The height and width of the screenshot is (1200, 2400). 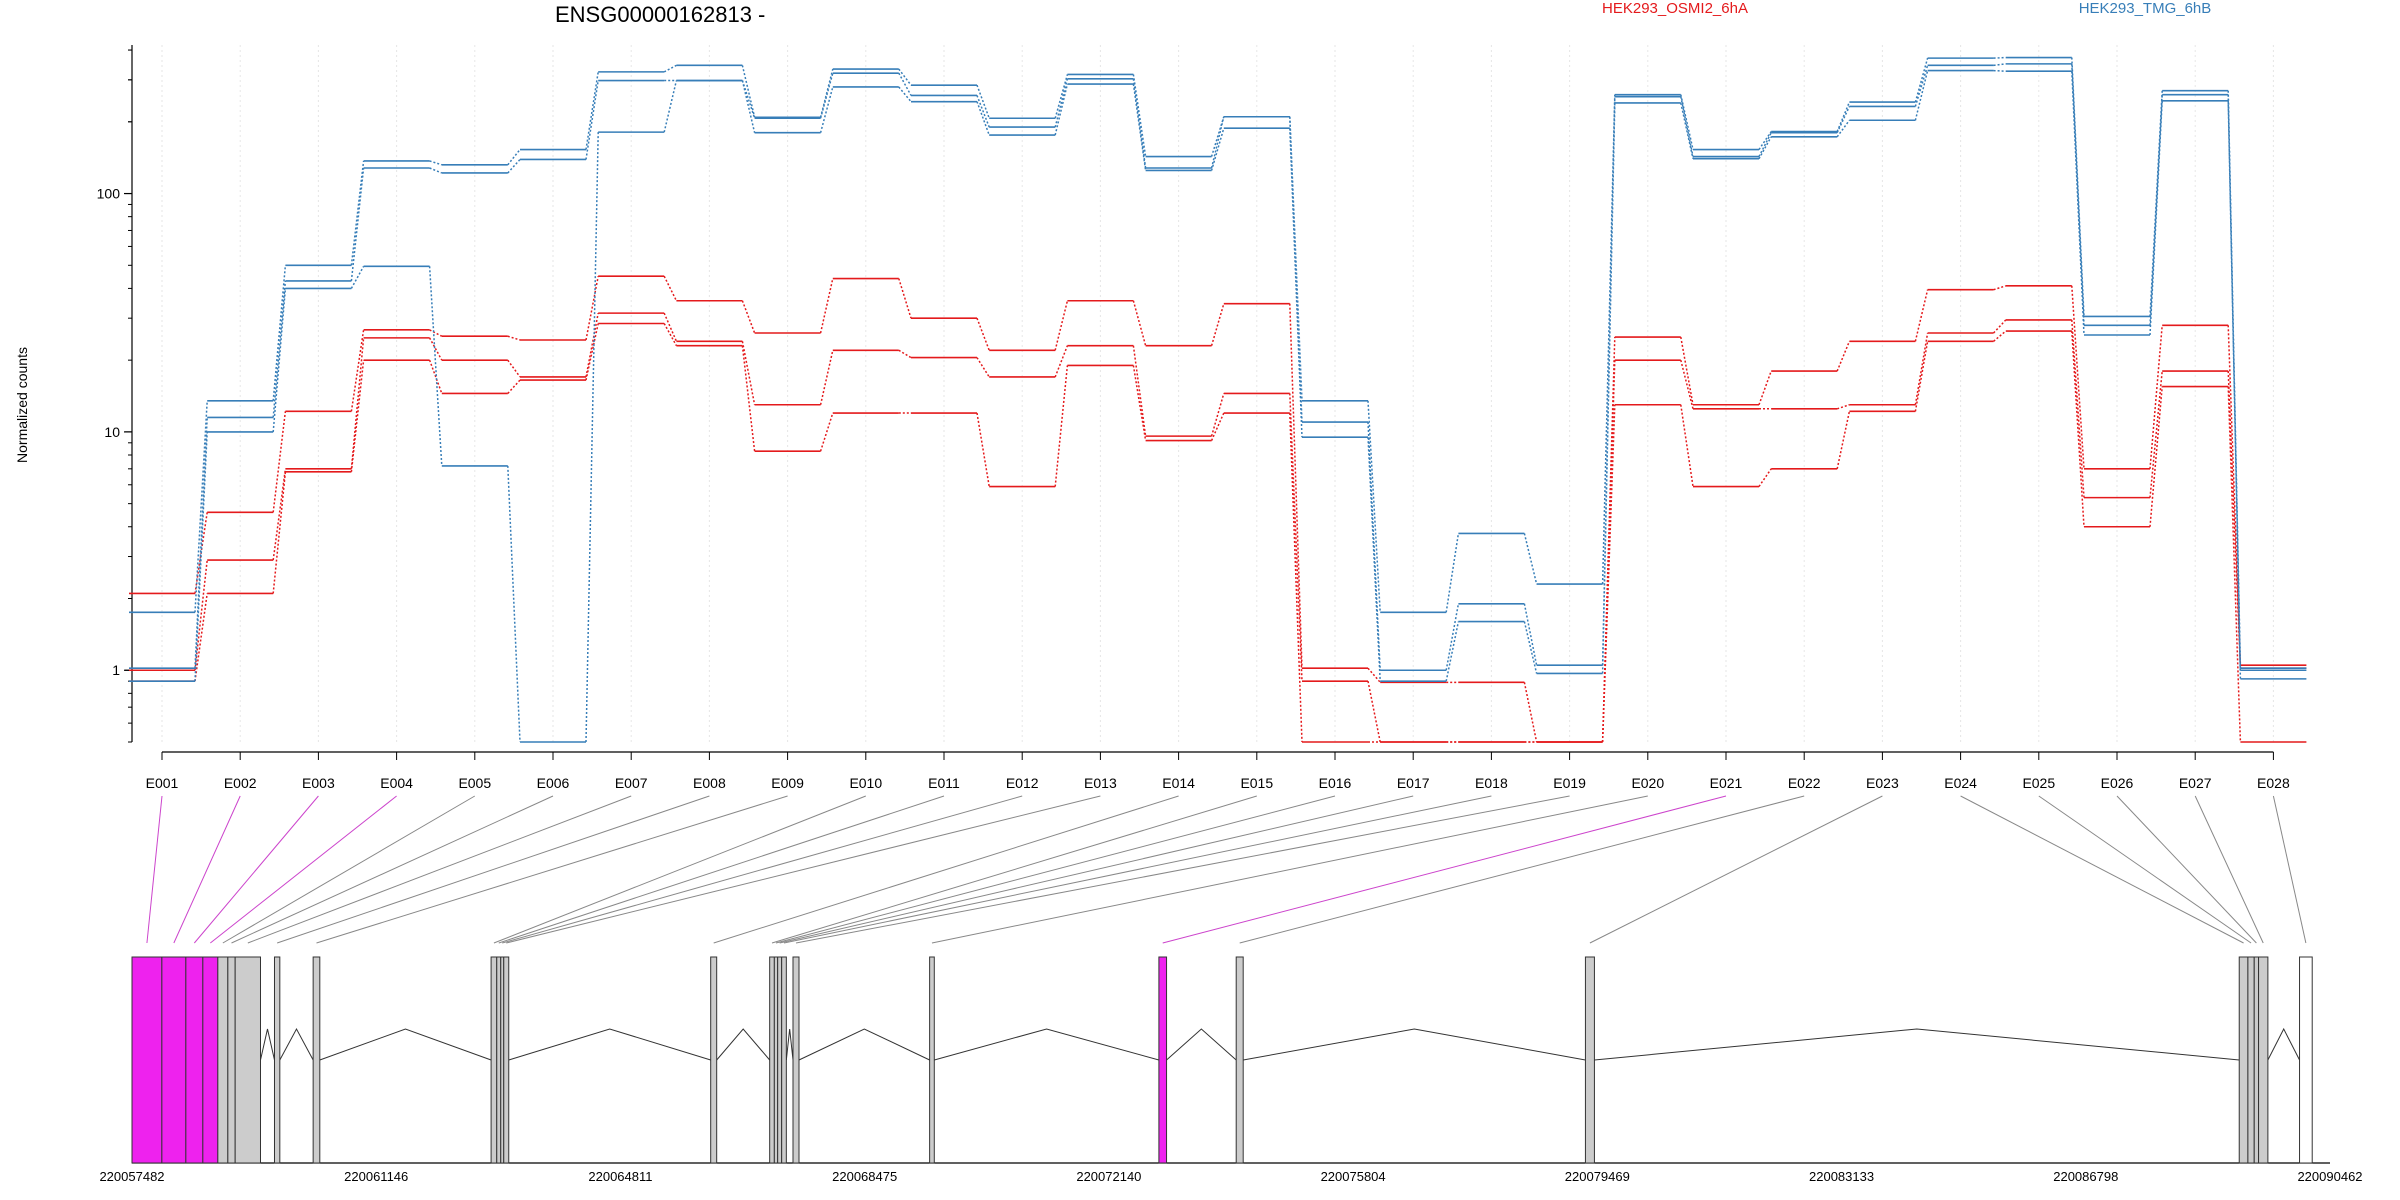 I want to click on exon-connector-lines, so click(x=1226, y=869).